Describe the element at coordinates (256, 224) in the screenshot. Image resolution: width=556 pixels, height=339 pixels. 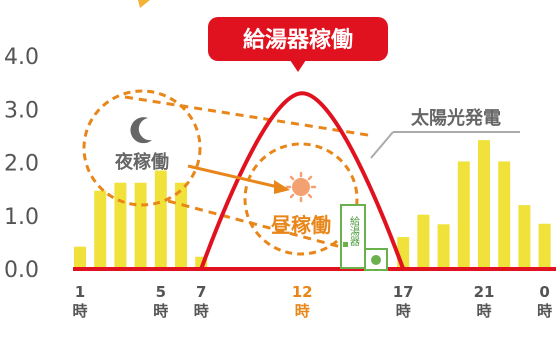
I see `night-dashed-connector-bottom` at that location.